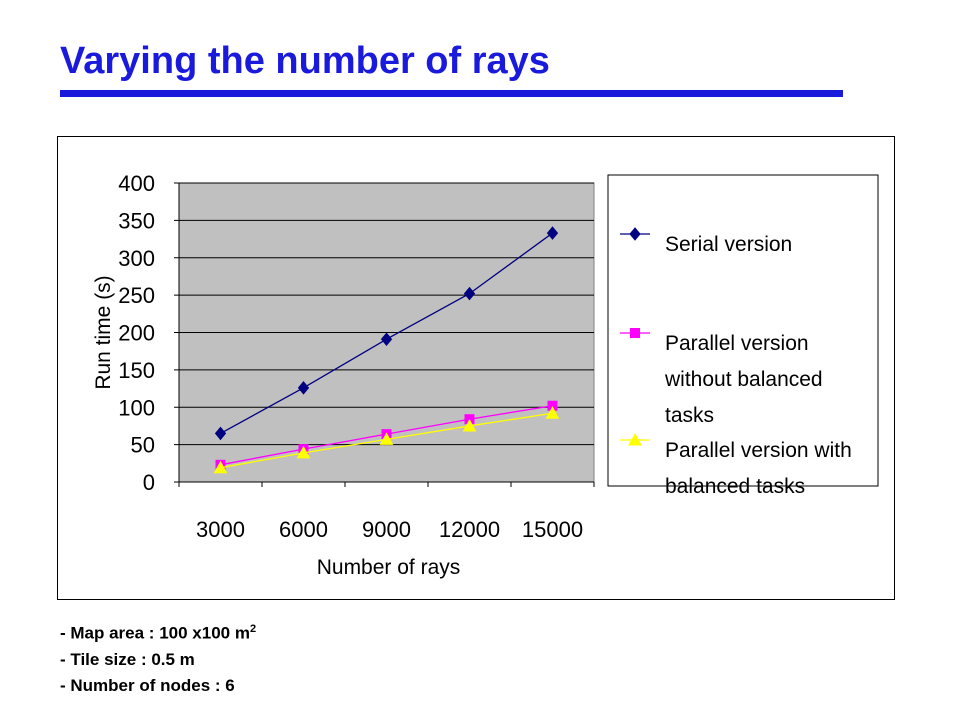  I want to click on legend-box, so click(743, 330).